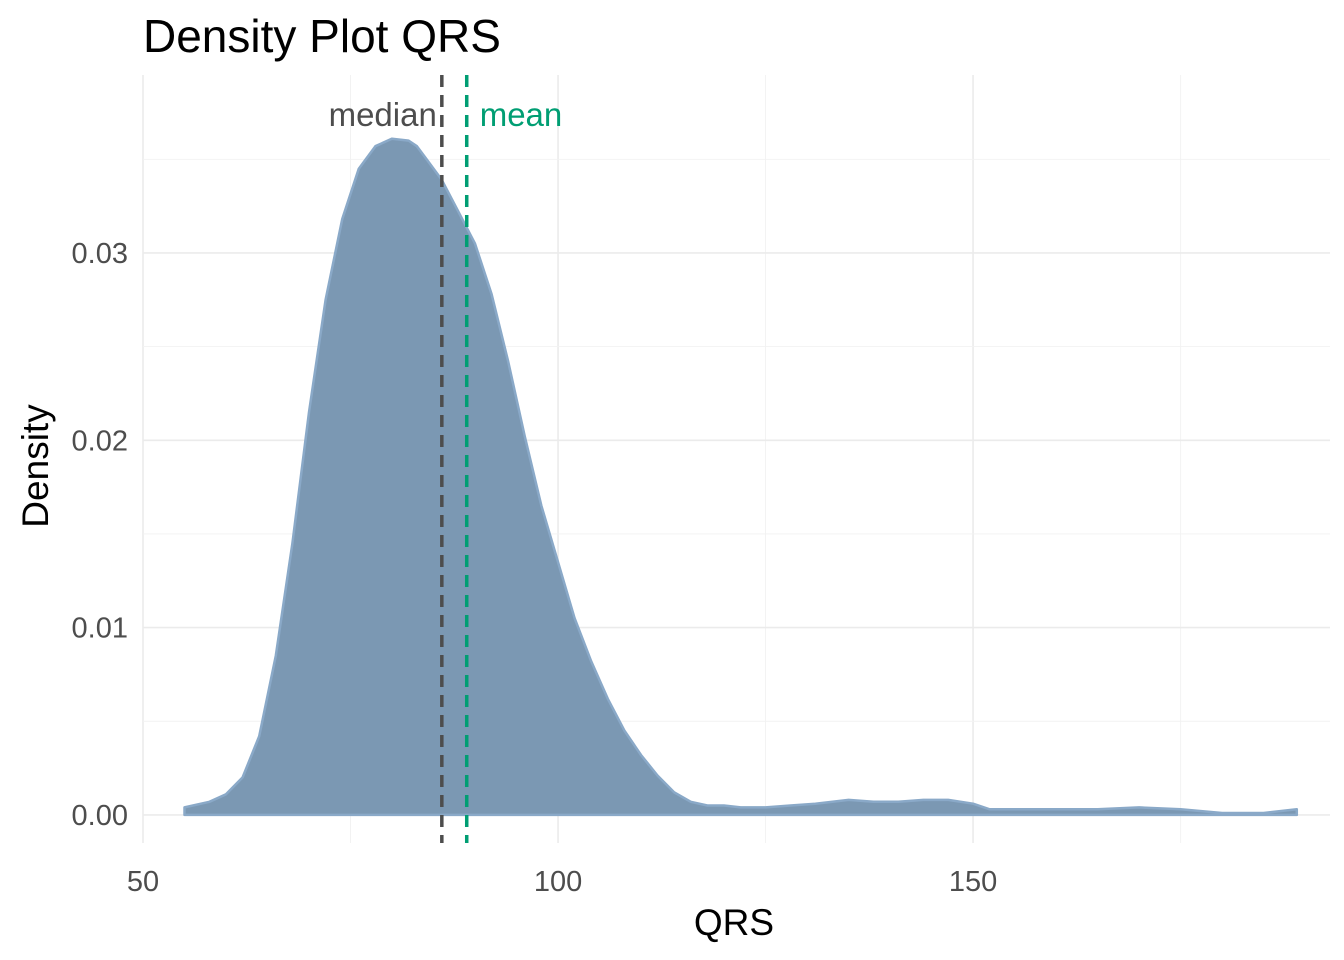  What do you see at coordinates (973, 882) in the screenshot?
I see `x-tick-label: 150` at bounding box center [973, 882].